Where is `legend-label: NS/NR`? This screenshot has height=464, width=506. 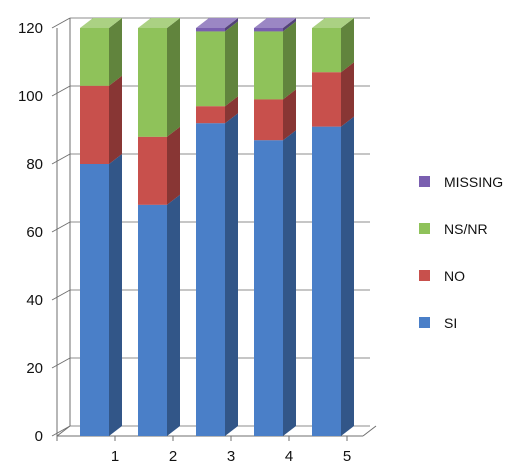 legend-label: NS/NR is located at coordinates (466, 229).